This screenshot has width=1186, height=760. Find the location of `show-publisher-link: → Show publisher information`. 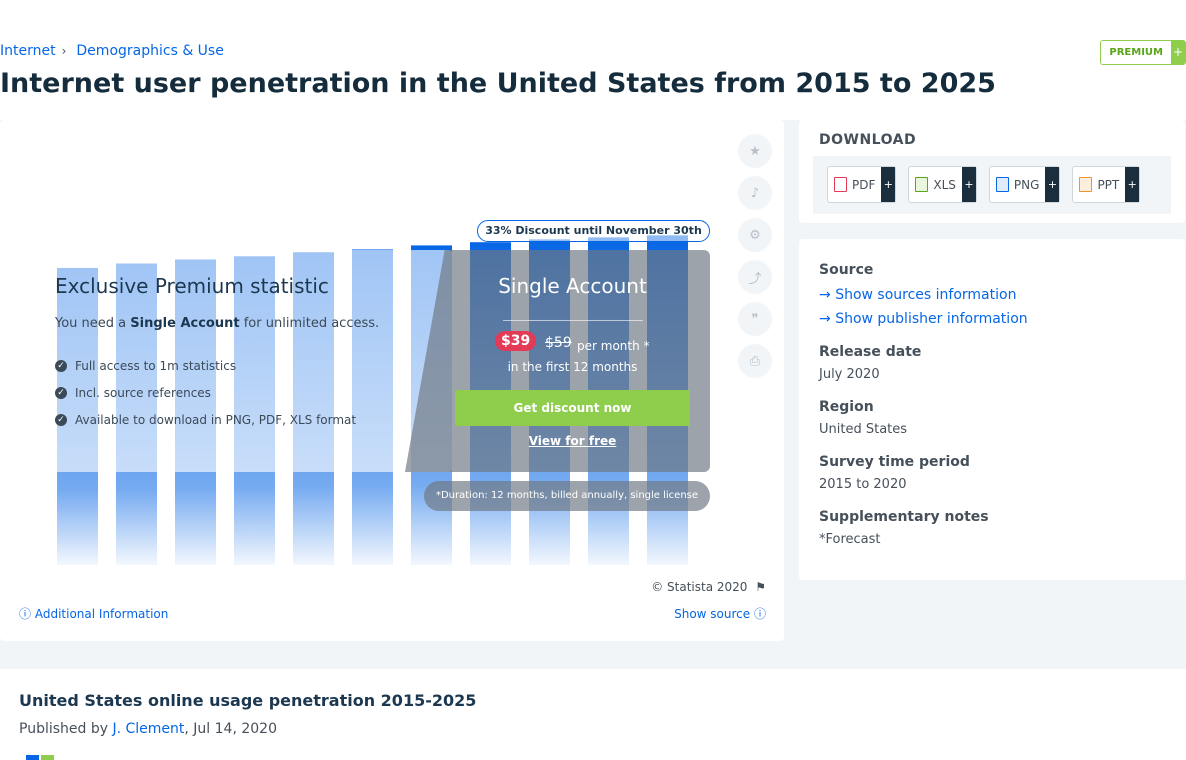

show-publisher-link: → Show publisher information is located at coordinates (923, 319).